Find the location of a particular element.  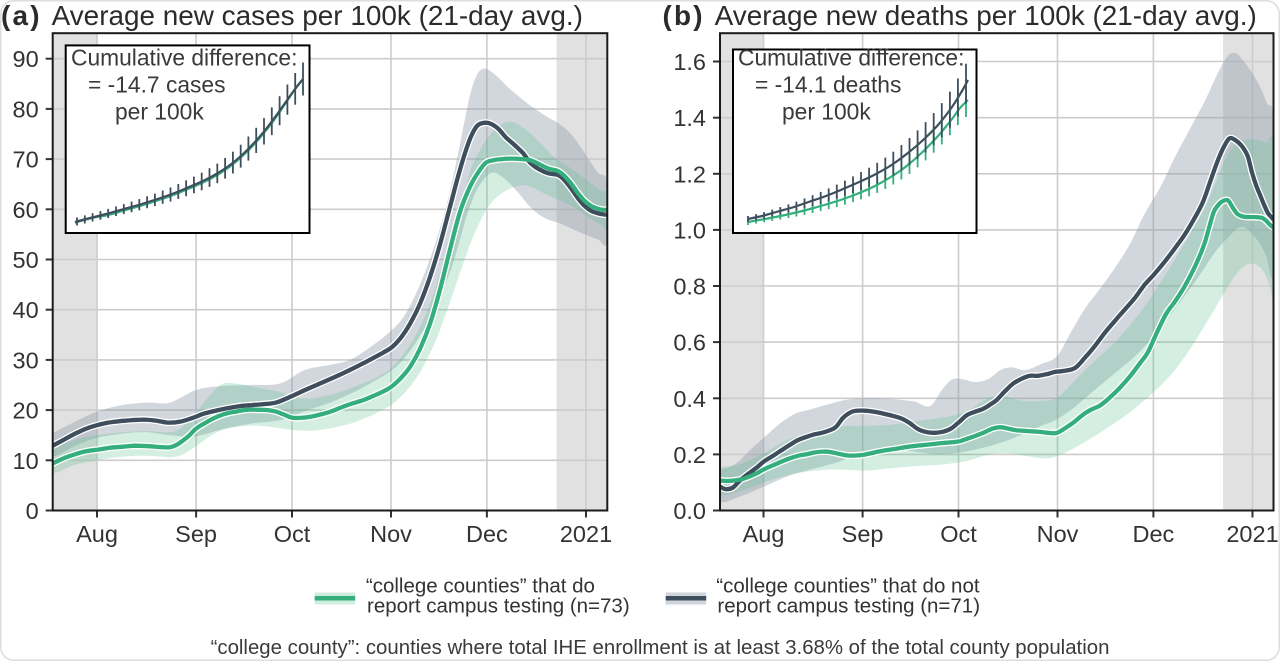

svg-text: 1.2 is located at coordinates (689, 174).